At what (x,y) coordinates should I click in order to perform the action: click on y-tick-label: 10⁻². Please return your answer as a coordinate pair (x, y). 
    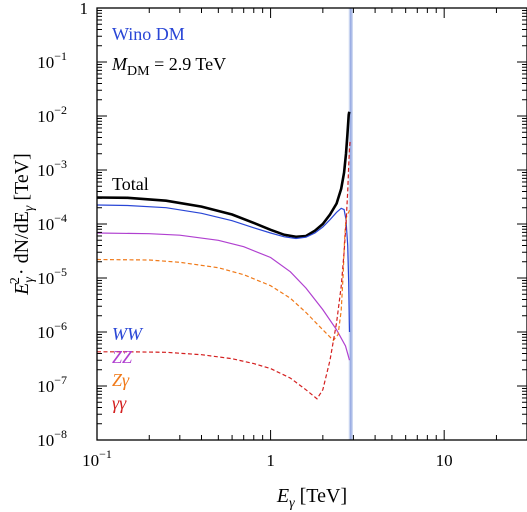
    Looking at the image, I should click on (52, 114).